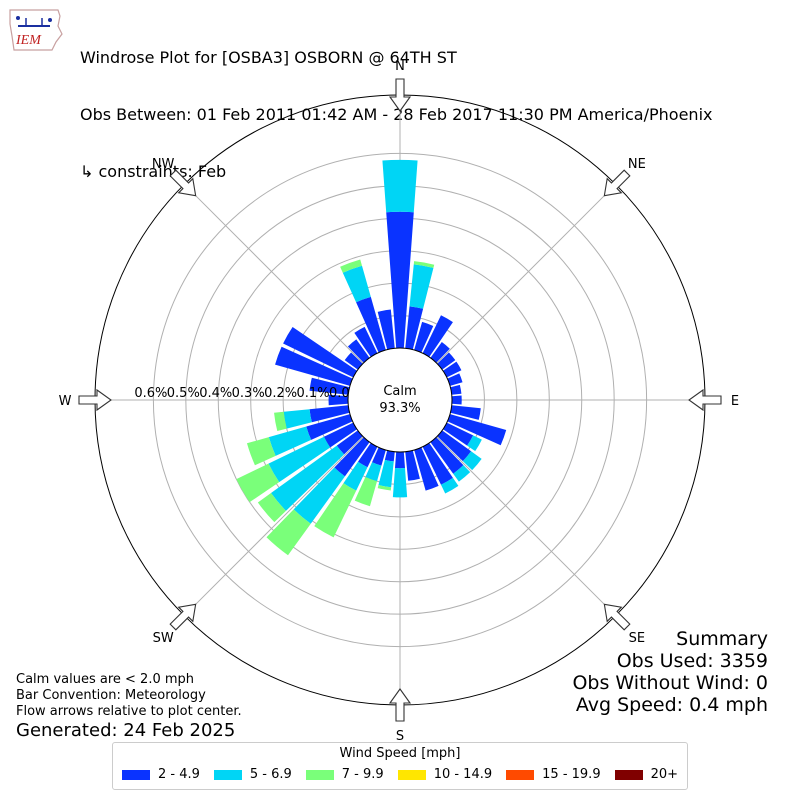  I want to click on legend-item: 10 - 14.9, so click(445, 774).